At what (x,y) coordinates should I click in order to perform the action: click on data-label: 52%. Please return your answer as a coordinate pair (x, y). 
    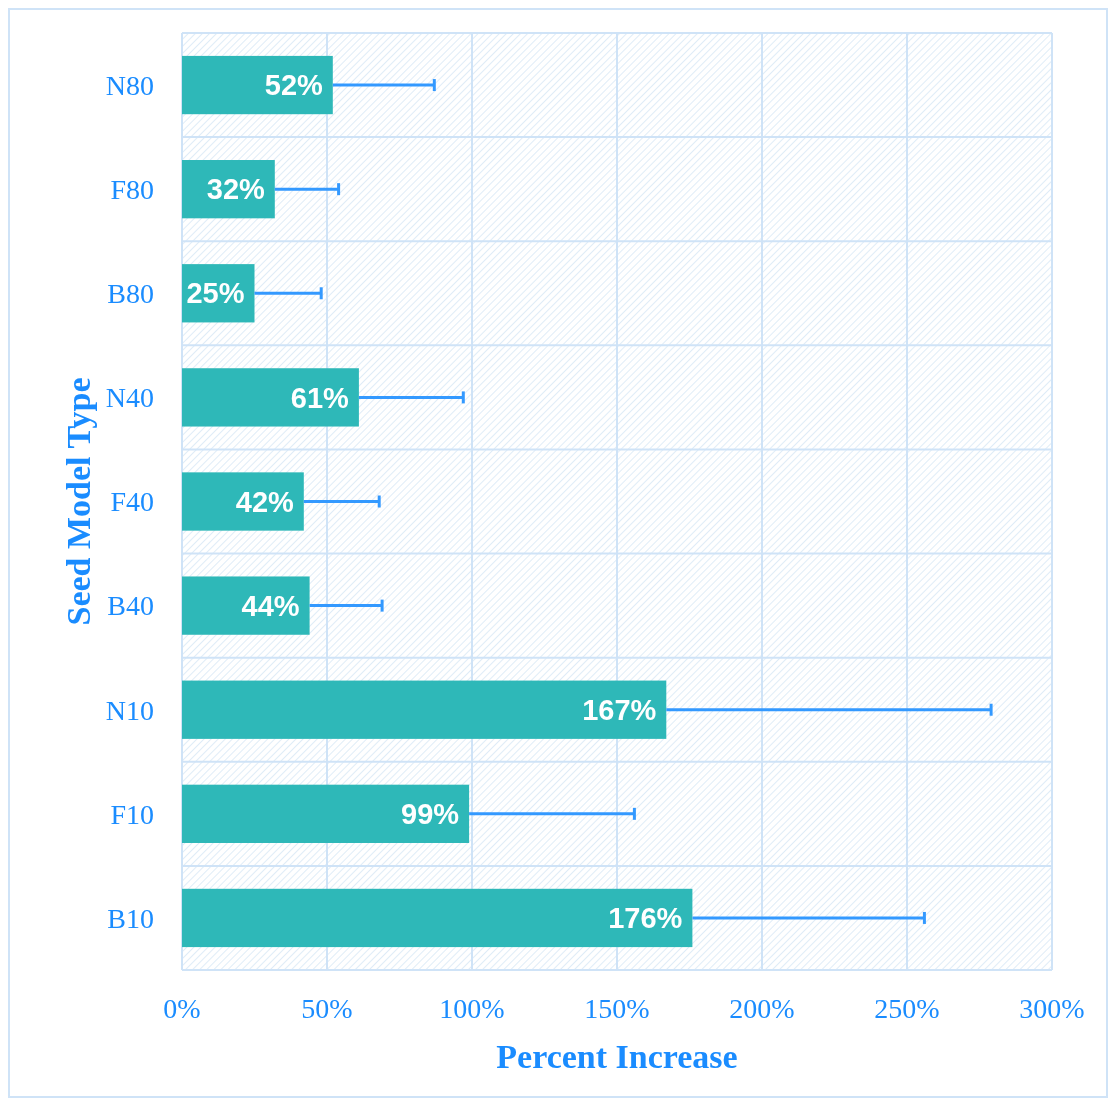
    Looking at the image, I should click on (294, 85).